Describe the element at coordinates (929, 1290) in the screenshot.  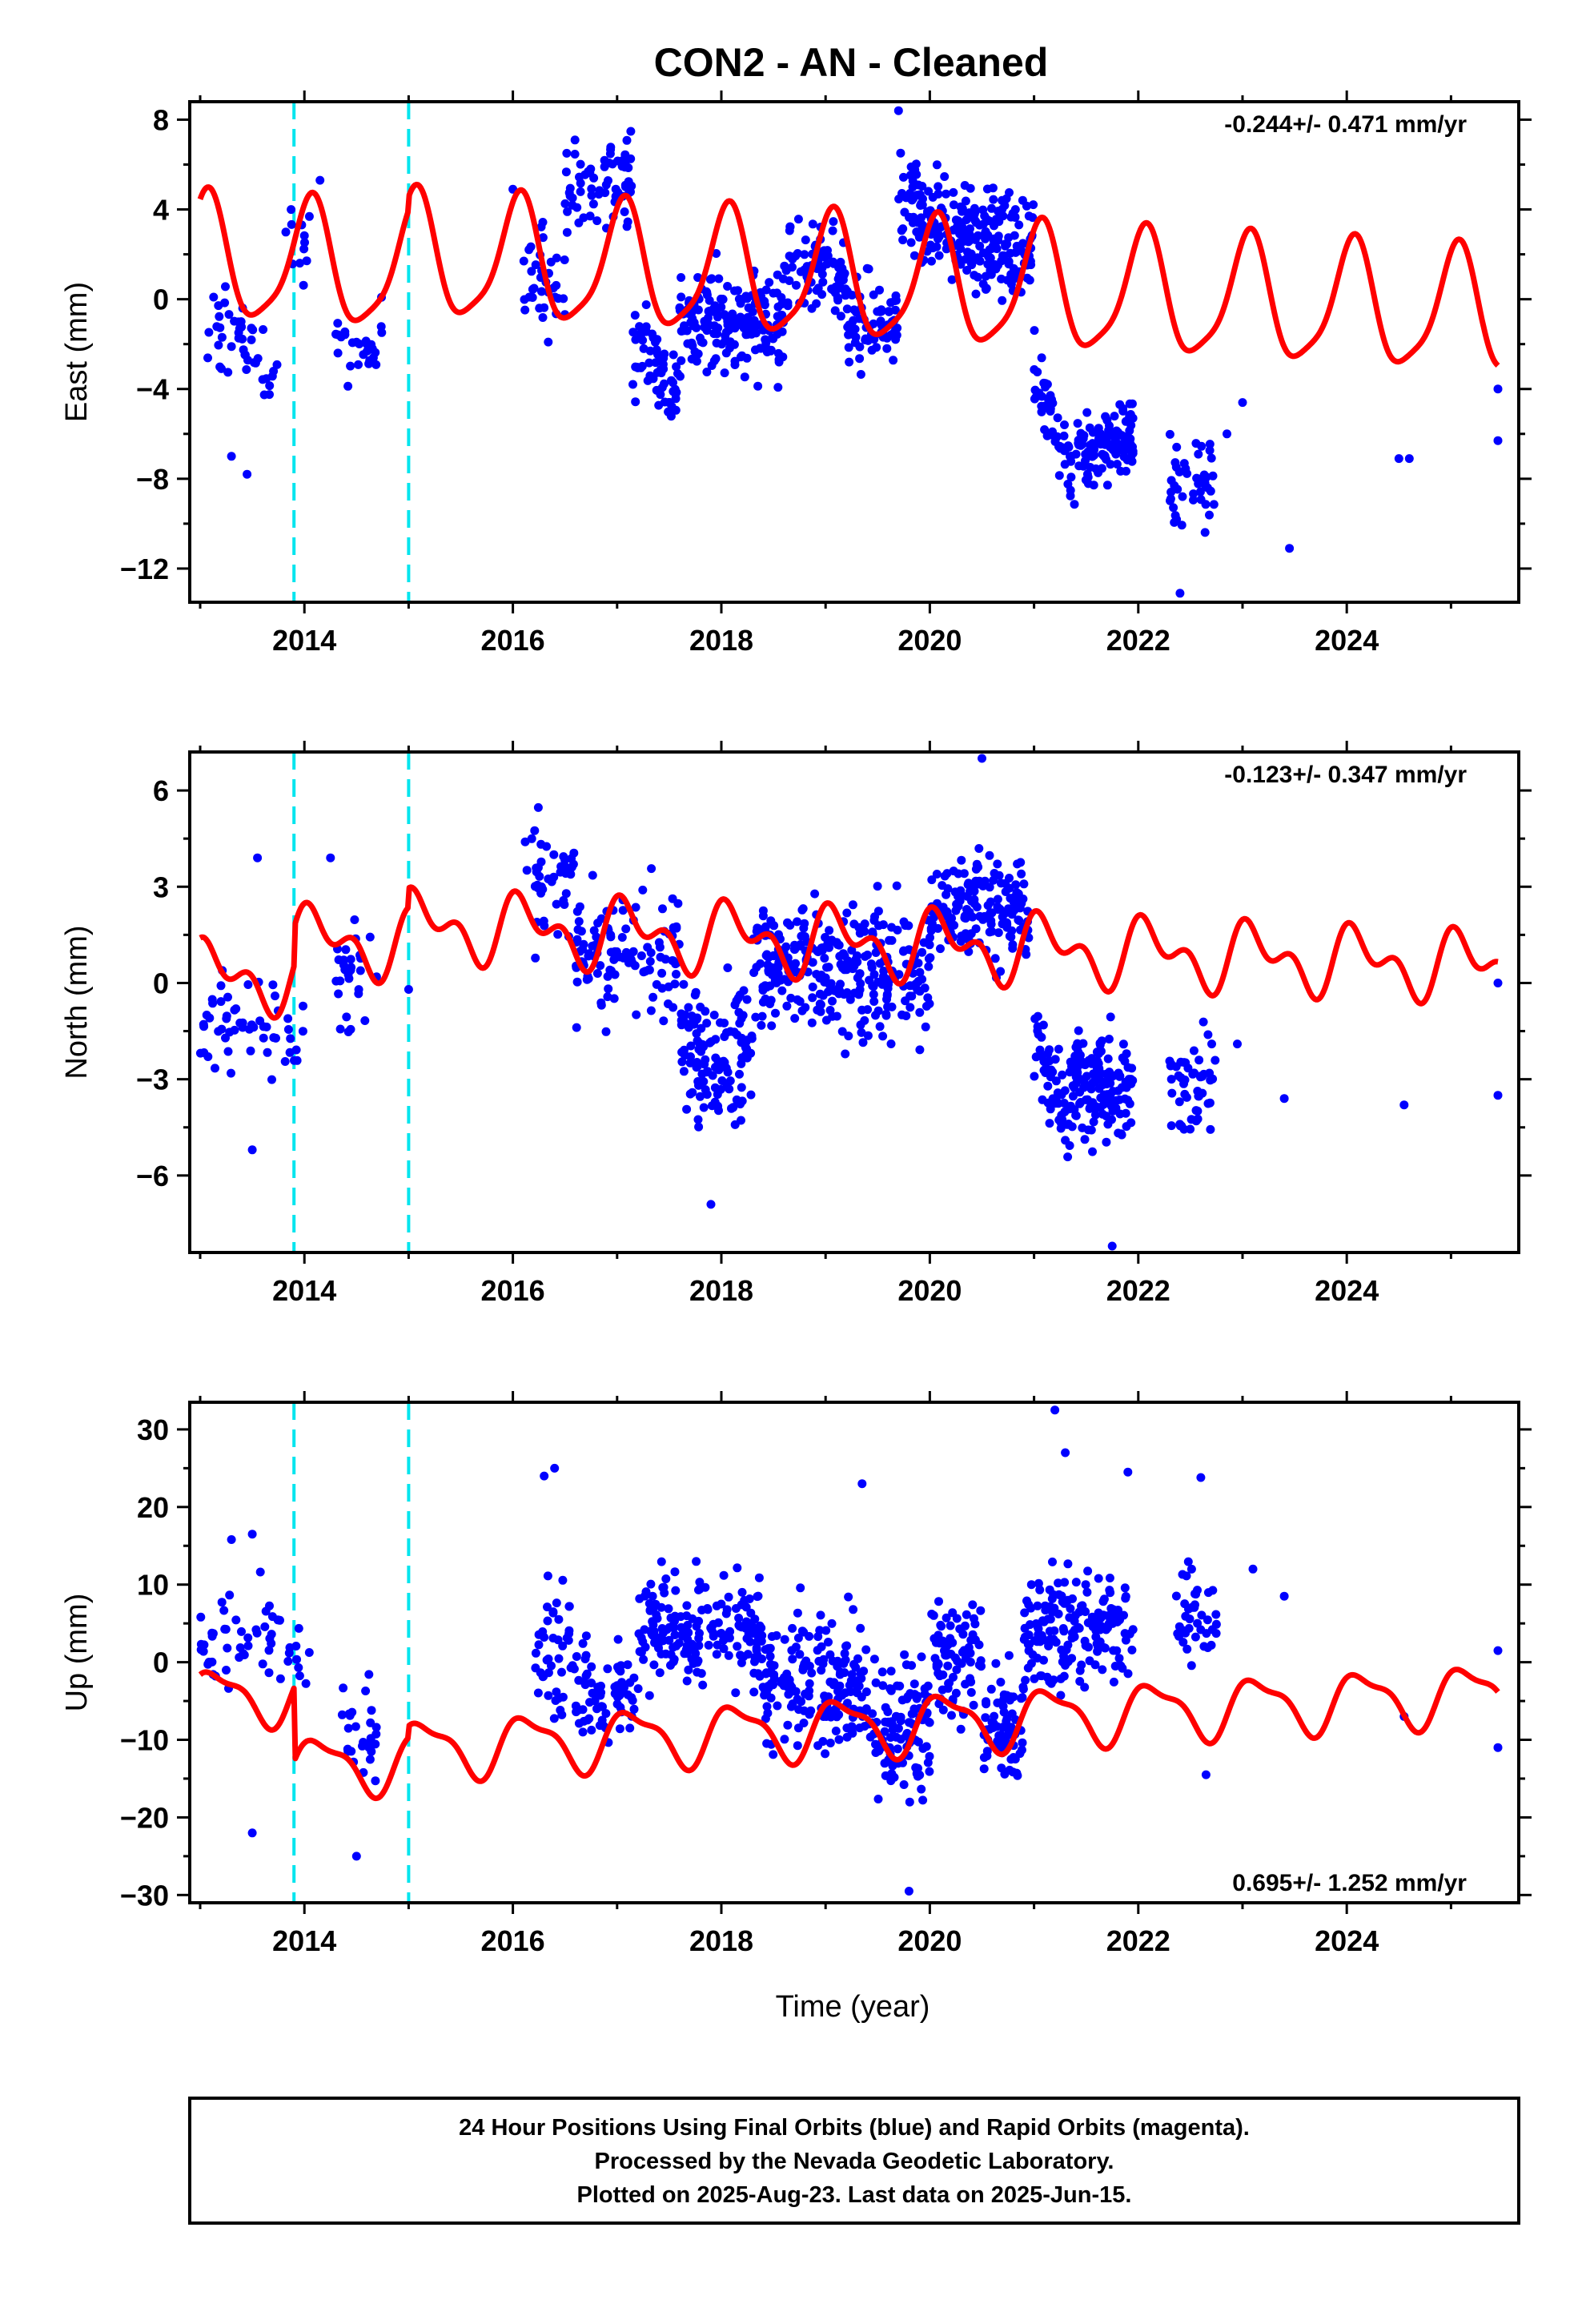
I see `north-x-tick-label: 2020` at that location.